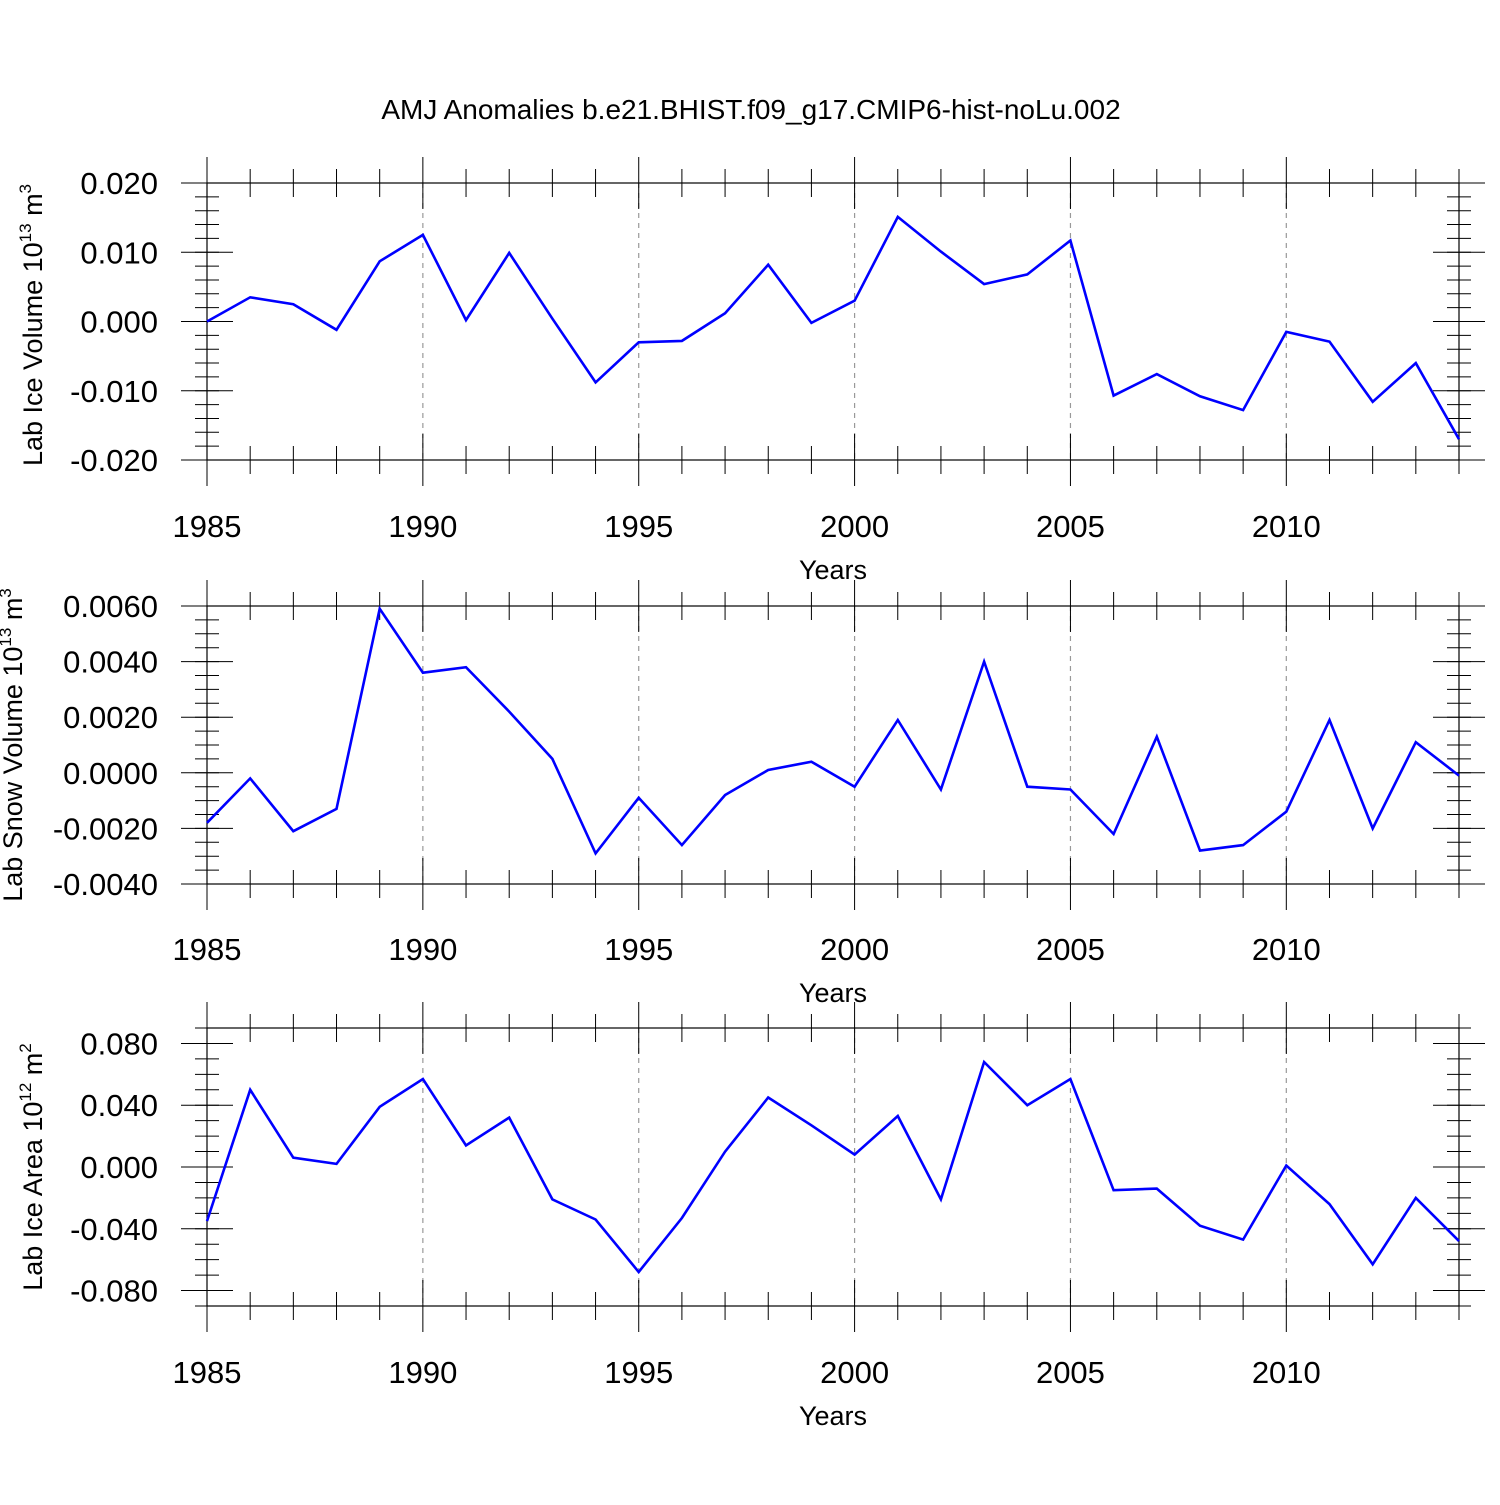 This screenshot has height=1505, width=1500. What do you see at coordinates (25, 1092) in the screenshot?
I see `y-axis-label-exponent: 12` at bounding box center [25, 1092].